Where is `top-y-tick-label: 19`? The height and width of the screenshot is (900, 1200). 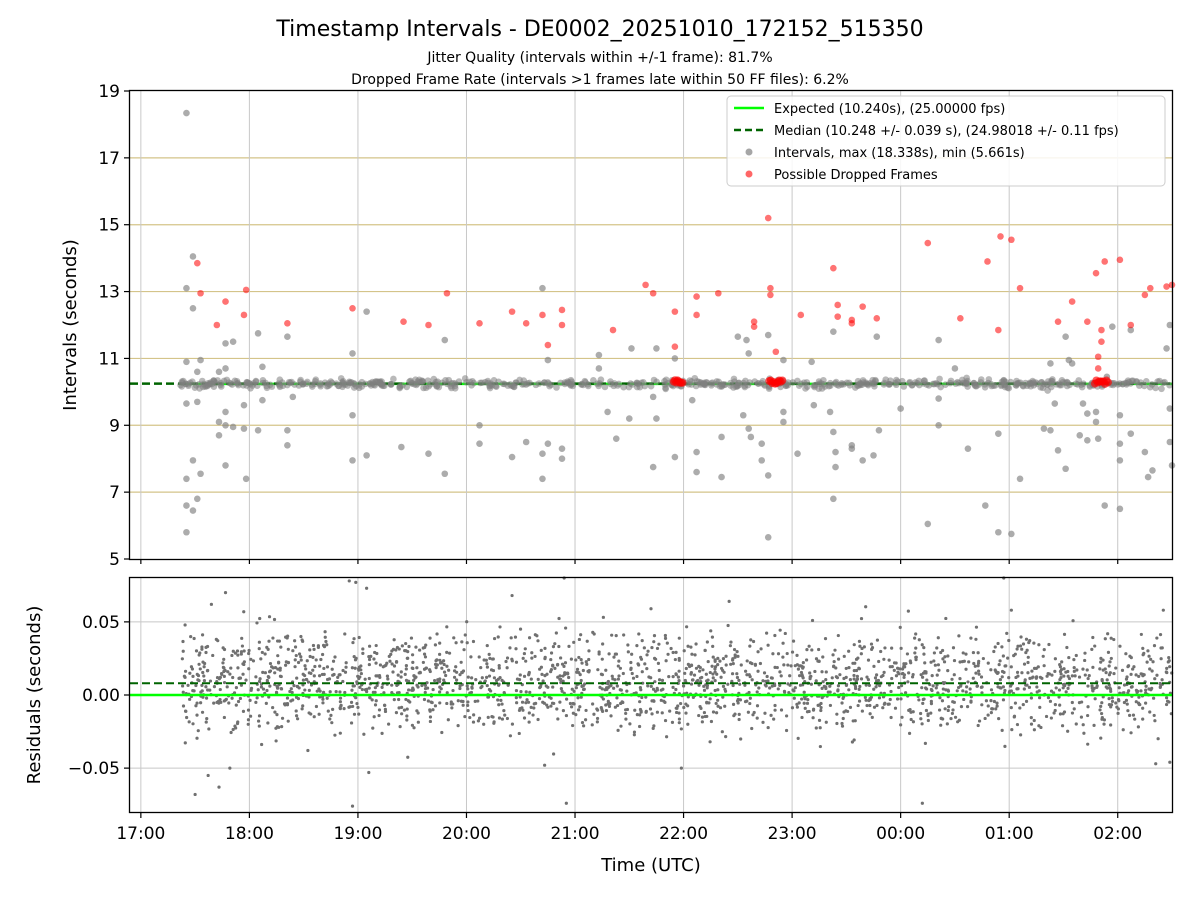 top-y-tick-label: 19 is located at coordinates (109, 92).